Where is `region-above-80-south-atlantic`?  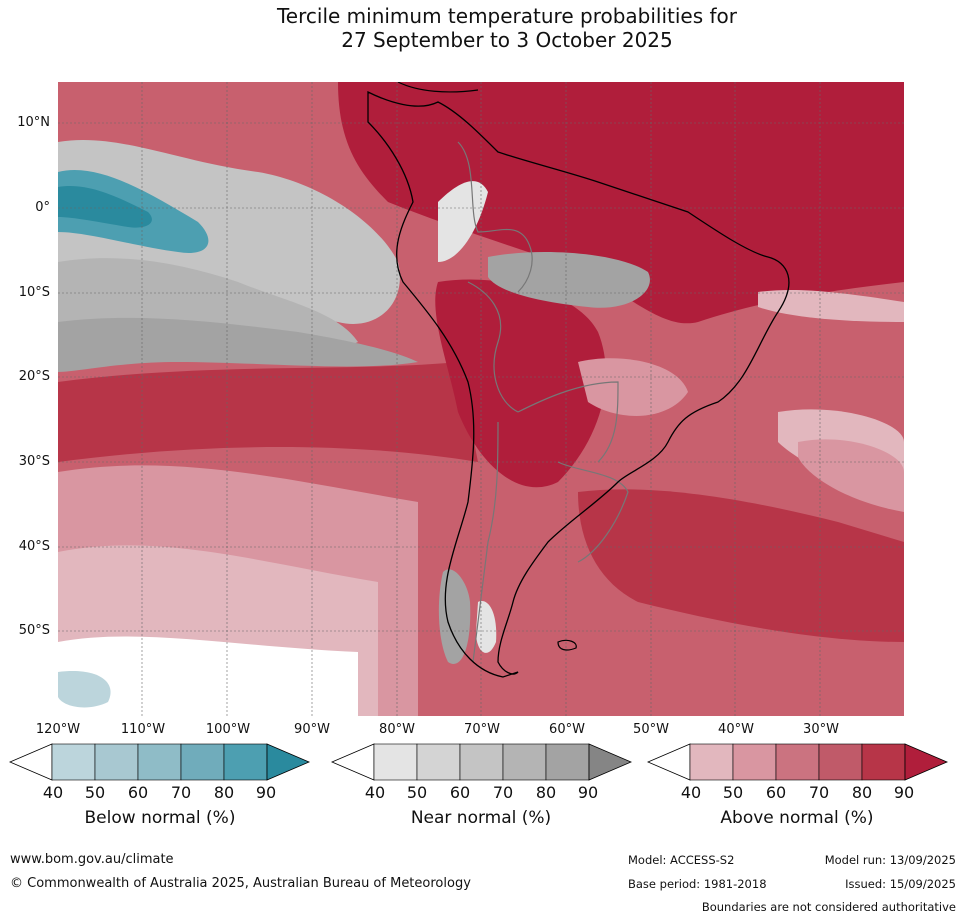 region-above-80-south-atlantic is located at coordinates (741, 565).